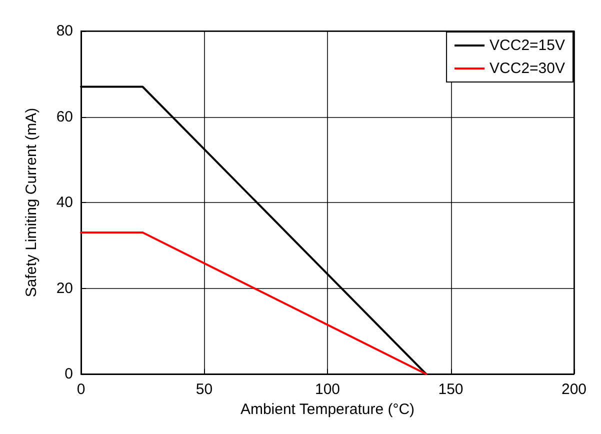 The image size is (601, 434). Describe the element at coordinates (64, 31) in the screenshot. I see `y-tick-label: 80` at that location.